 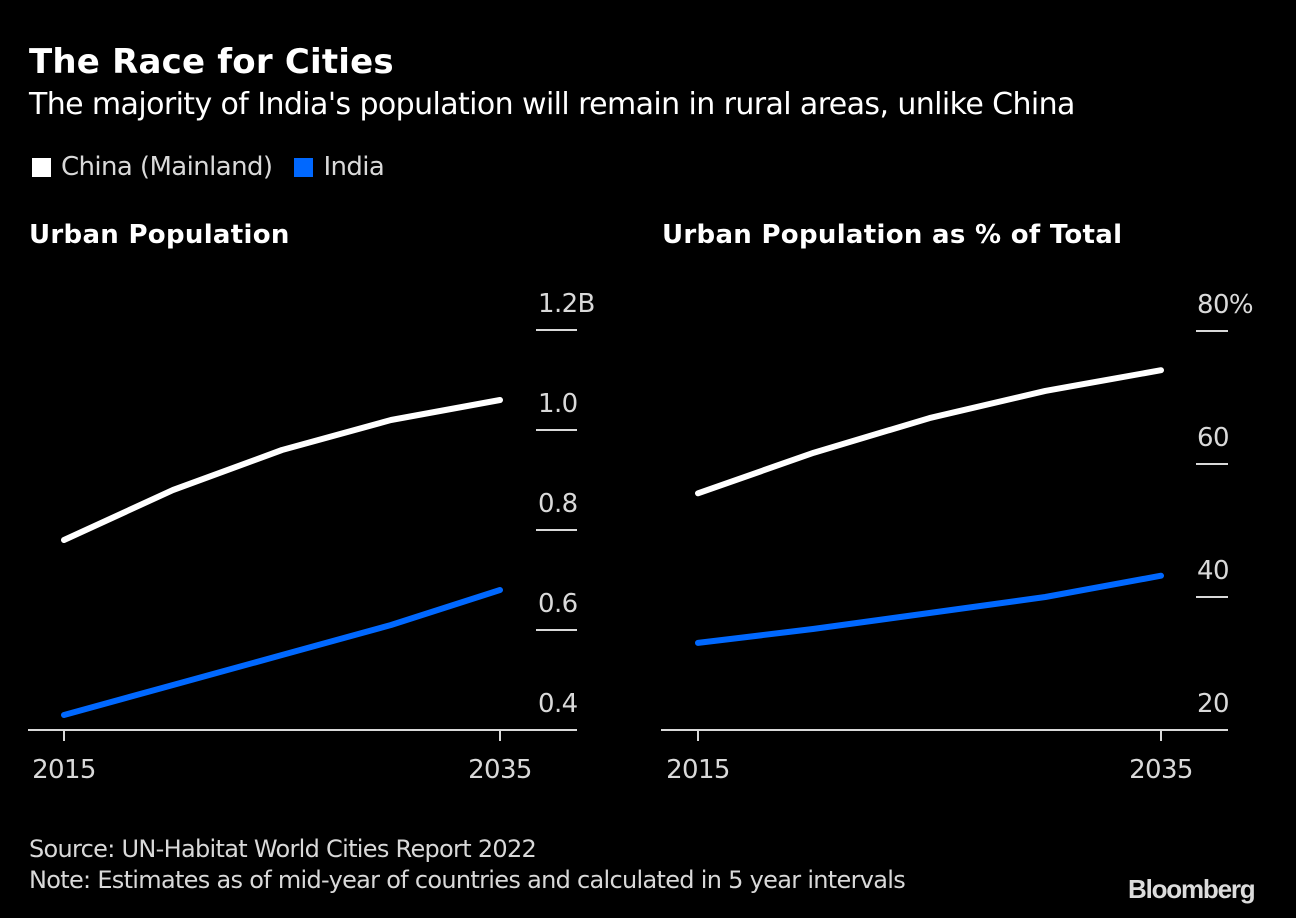 What do you see at coordinates (354, 167) in the screenshot?
I see `legend-label-india: India` at bounding box center [354, 167].